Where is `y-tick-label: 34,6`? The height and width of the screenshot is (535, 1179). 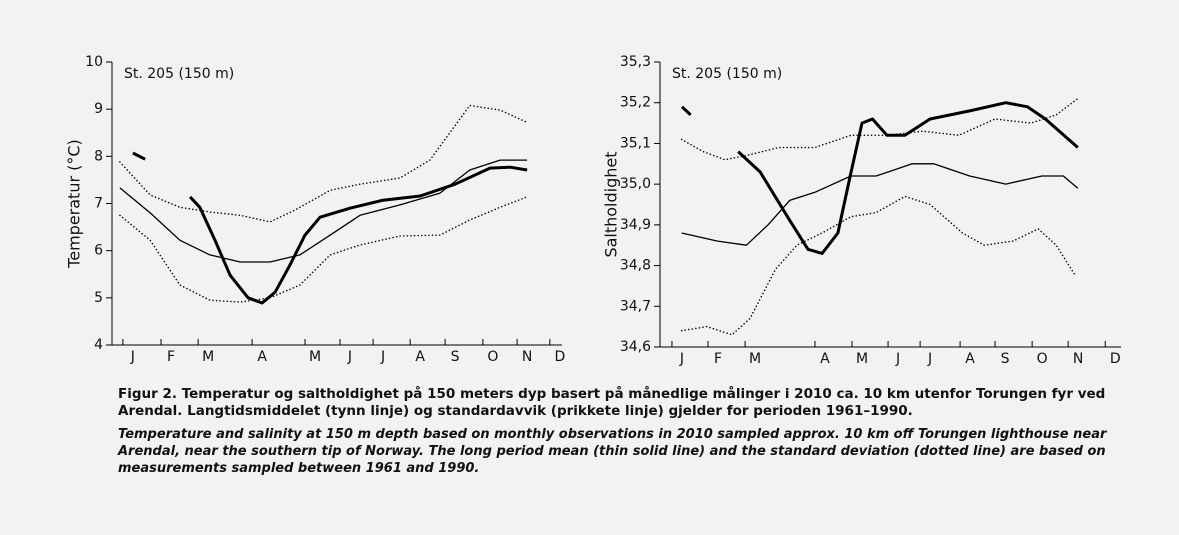 y-tick-label: 34,6 is located at coordinates (635, 347).